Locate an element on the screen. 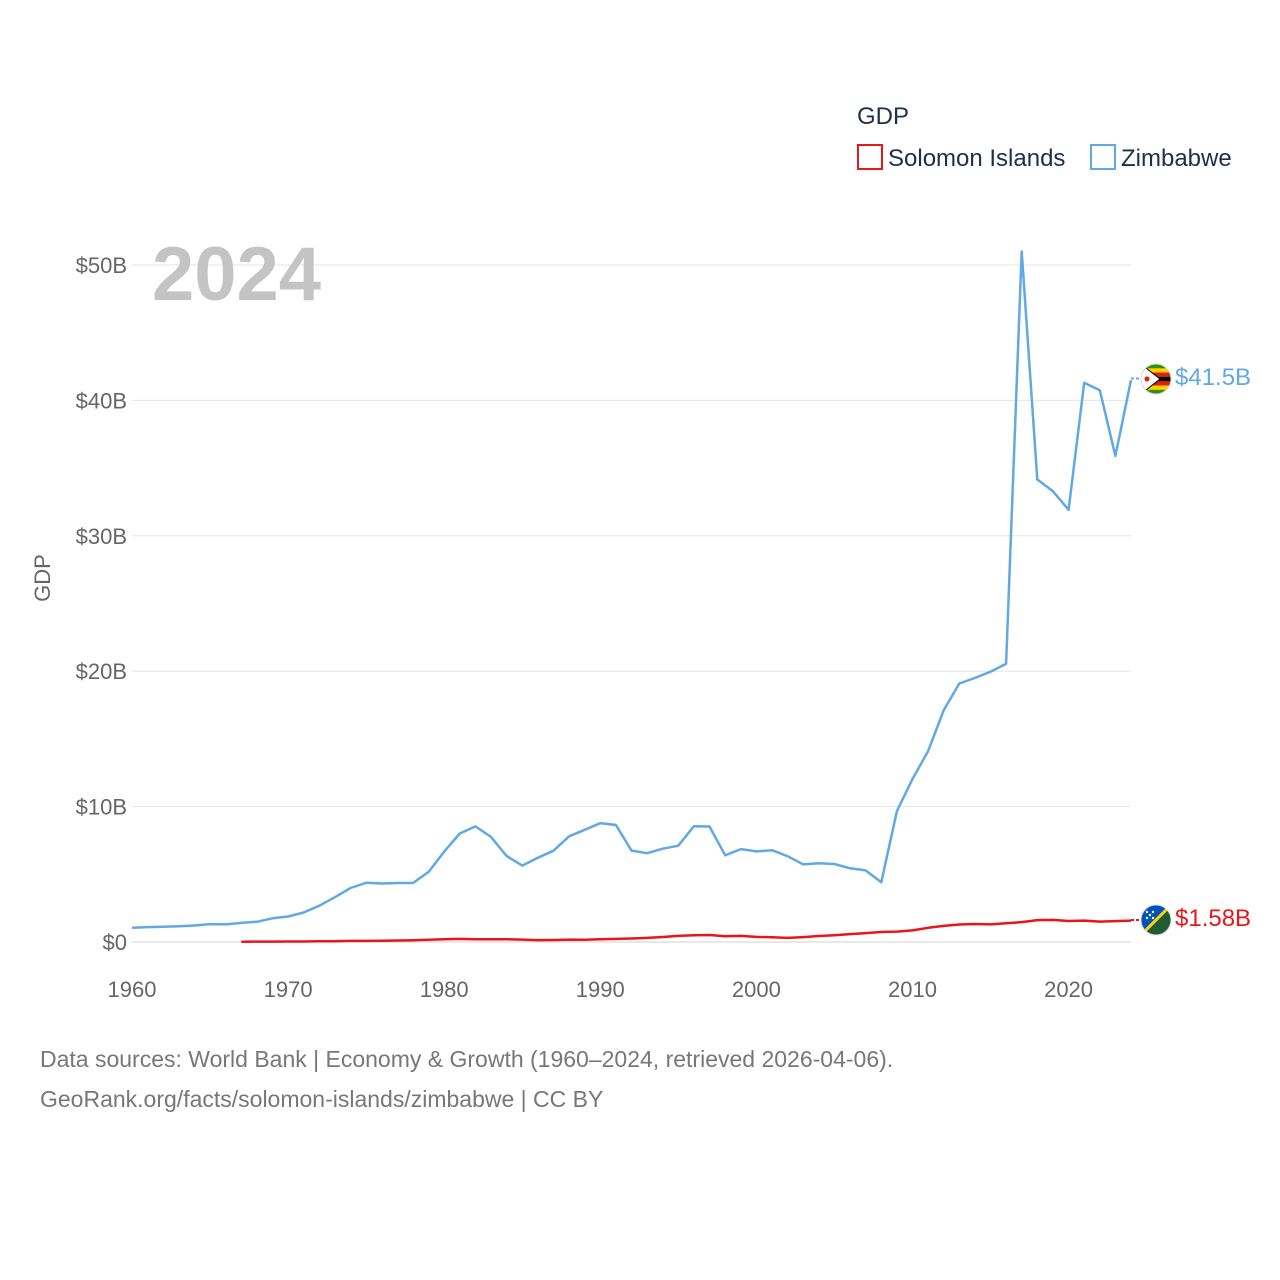 This screenshot has height=1280, width=1280. y-axis-title: GDP is located at coordinates (42, 578).